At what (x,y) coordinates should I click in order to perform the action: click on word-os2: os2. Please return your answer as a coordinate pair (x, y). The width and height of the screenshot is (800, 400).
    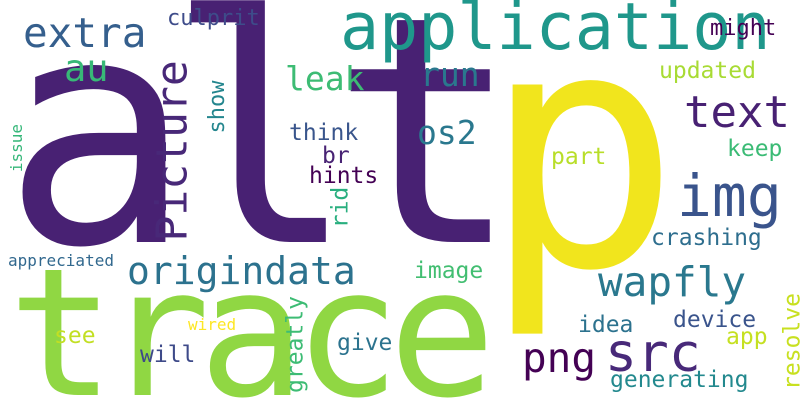
    Looking at the image, I should click on (447, 132).